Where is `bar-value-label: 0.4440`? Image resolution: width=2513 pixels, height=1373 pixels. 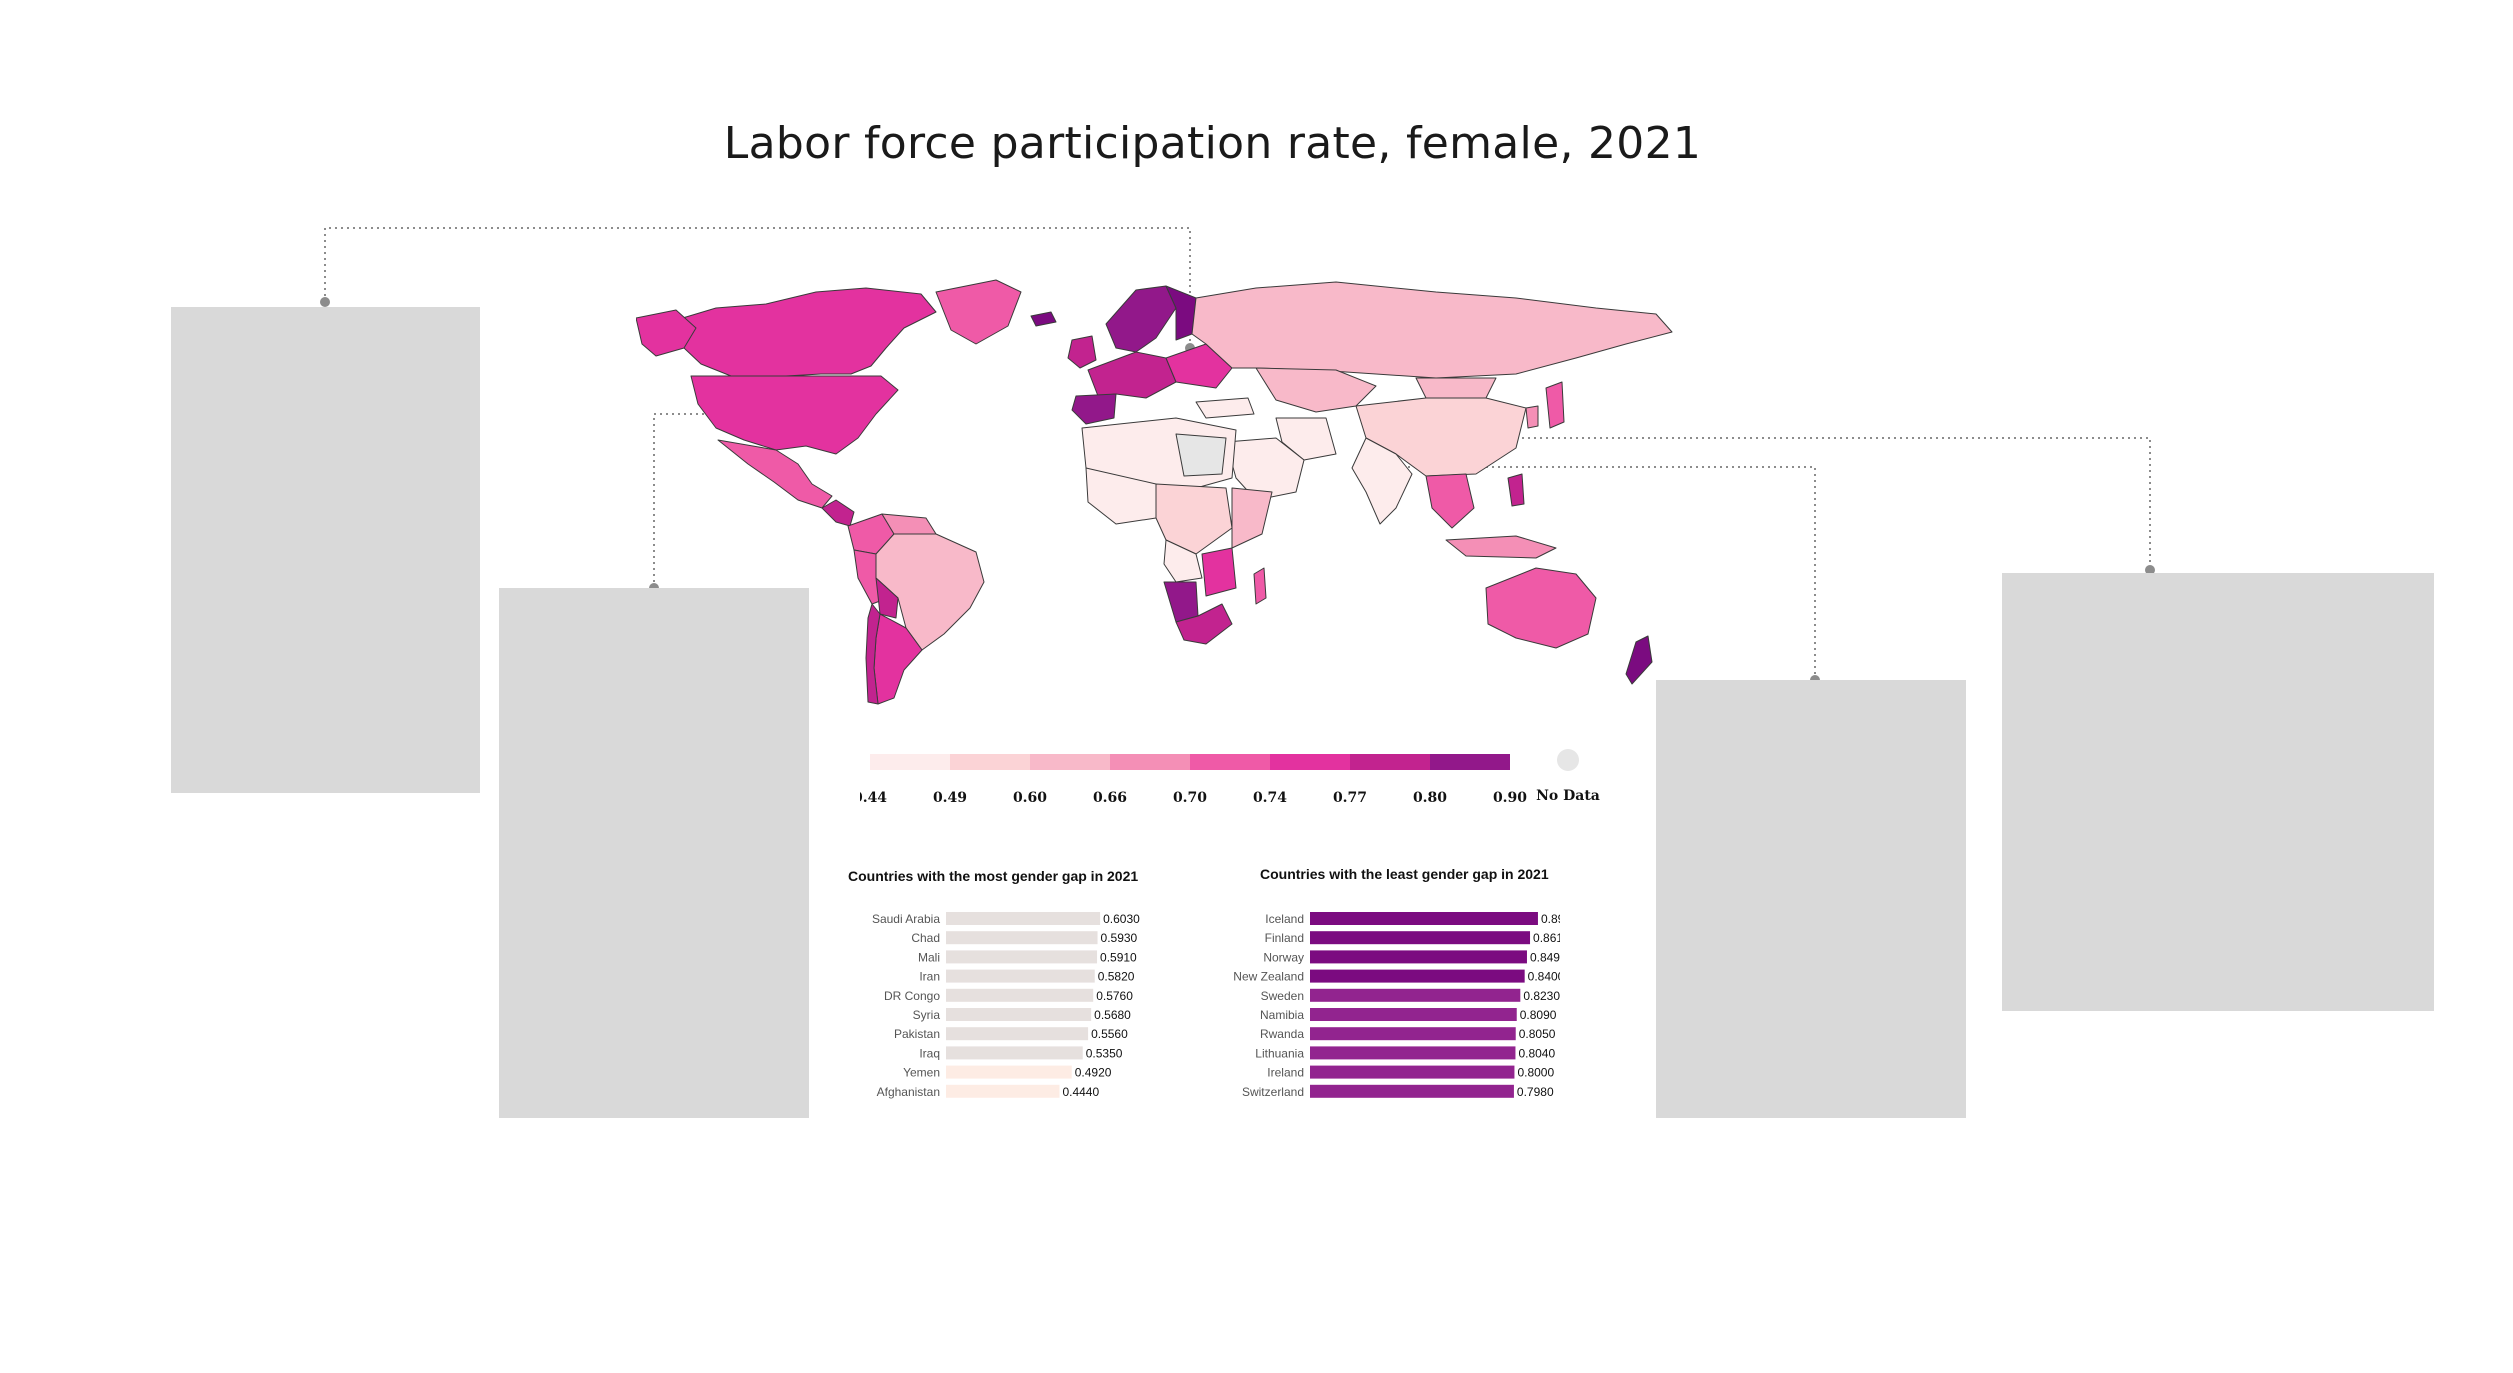 bar-value-label: 0.4440 is located at coordinates (1080, 1092).